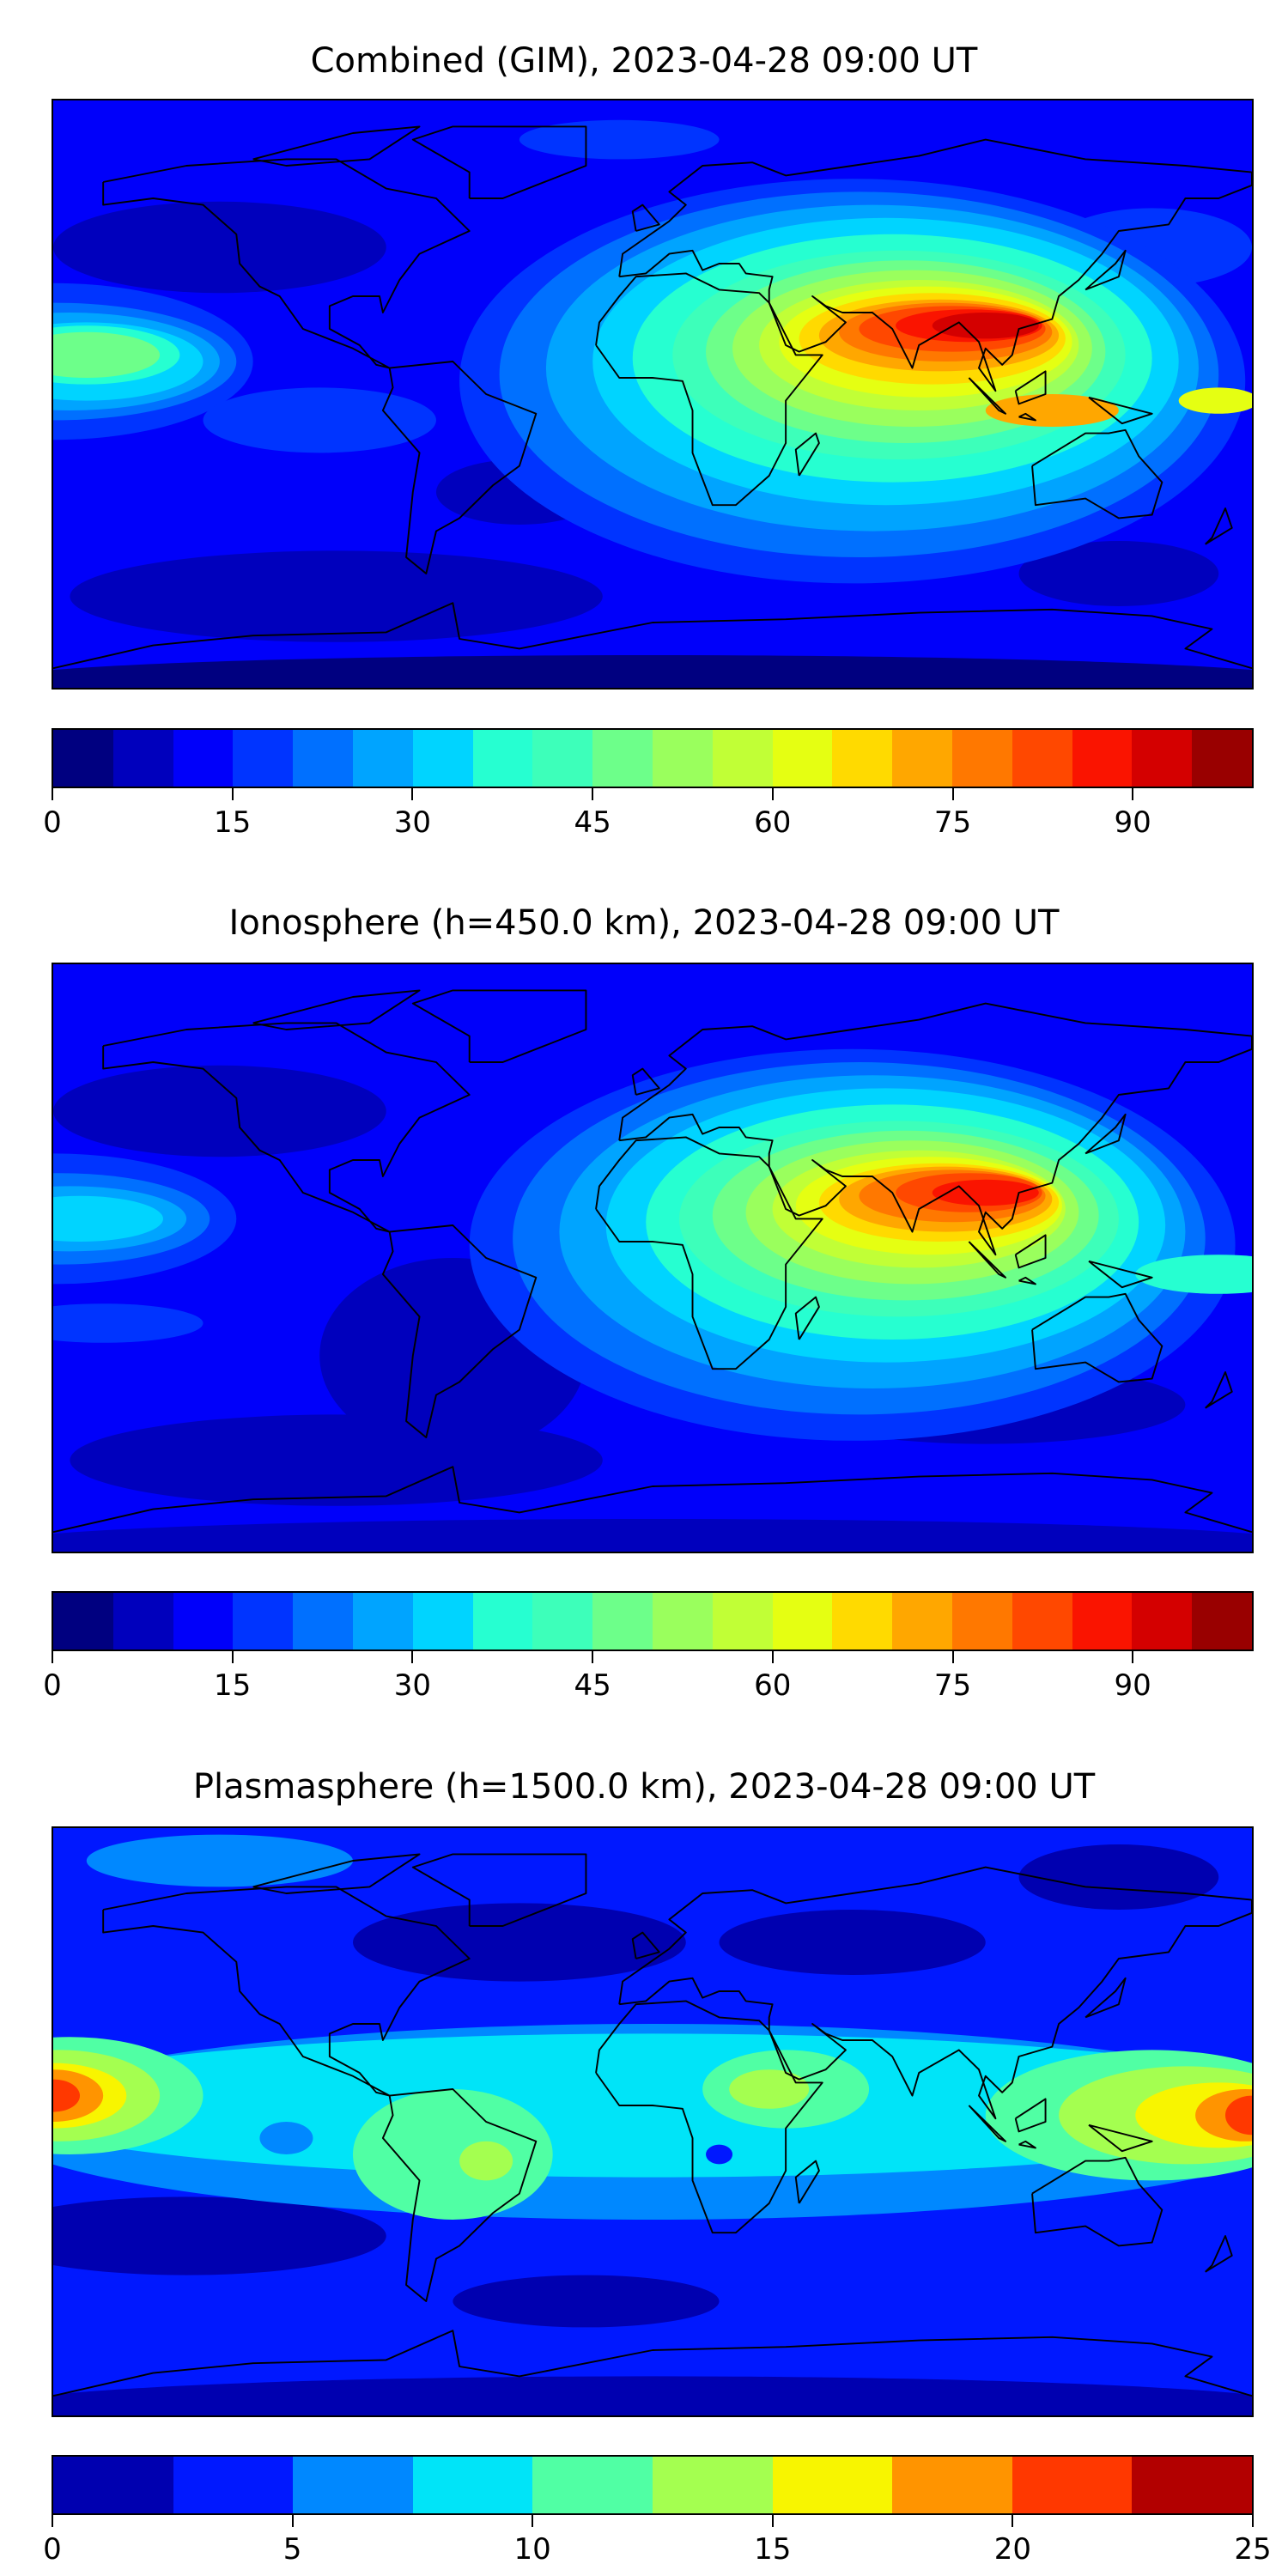  I want to click on colorbar-tick-label: 0, so click(52, 823).